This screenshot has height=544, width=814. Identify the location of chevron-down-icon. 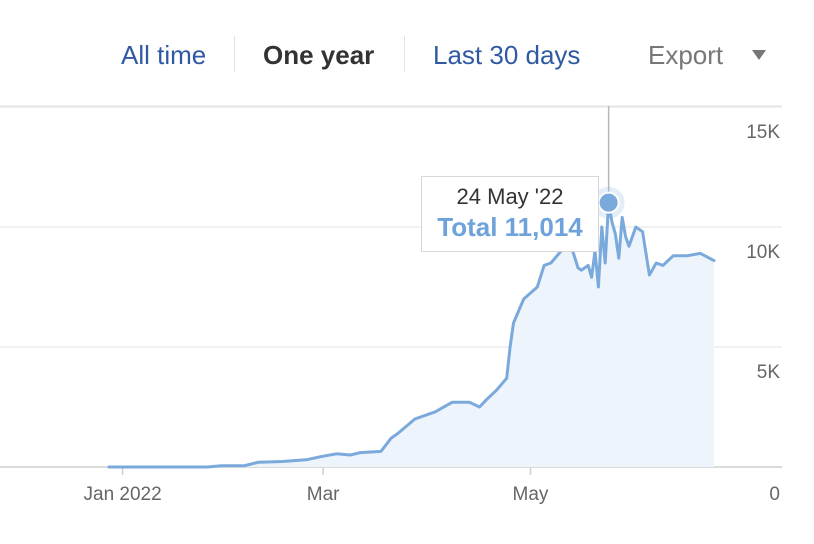
(759, 55).